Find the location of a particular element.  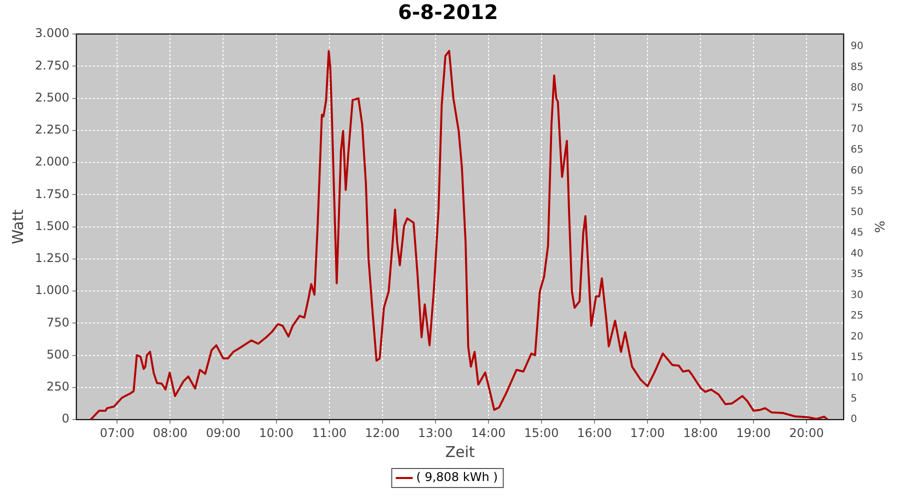

y2-tick-label: 50 is located at coordinates (857, 212).